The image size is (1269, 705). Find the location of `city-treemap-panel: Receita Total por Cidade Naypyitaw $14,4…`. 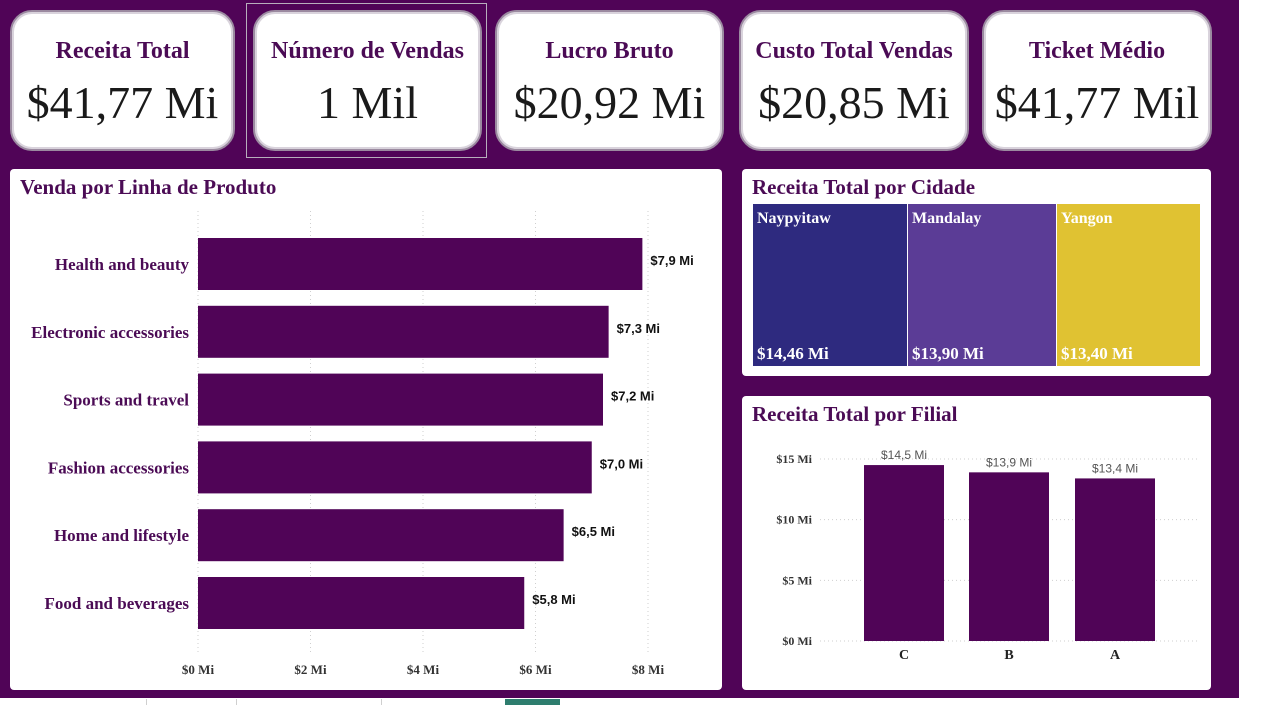

city-treemap-panel: Receita Total por Cidade Naypyitaw $14,4… is located at coordinates (976, 272).